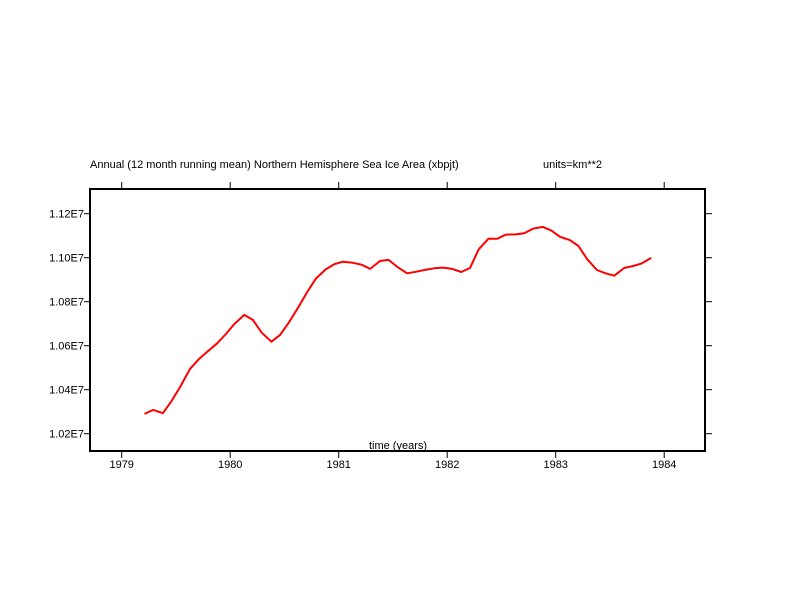  I want to click on y-tick-label: 1.04E7, so click(66, 391).